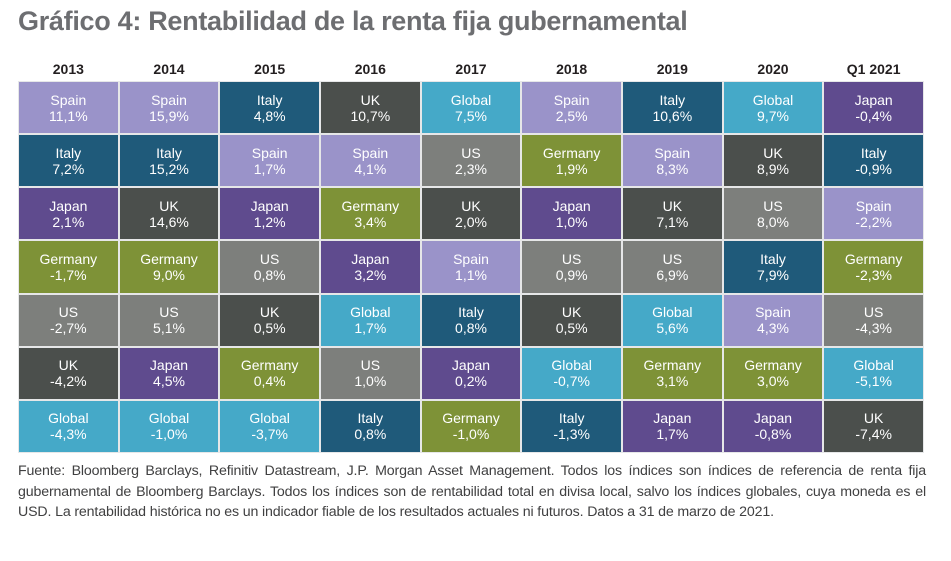 The height and width of the screenshot is (561, 951). Describe the element at coordinates (773, 69) in the screenshot. I see `column-header: 2020` at that location.